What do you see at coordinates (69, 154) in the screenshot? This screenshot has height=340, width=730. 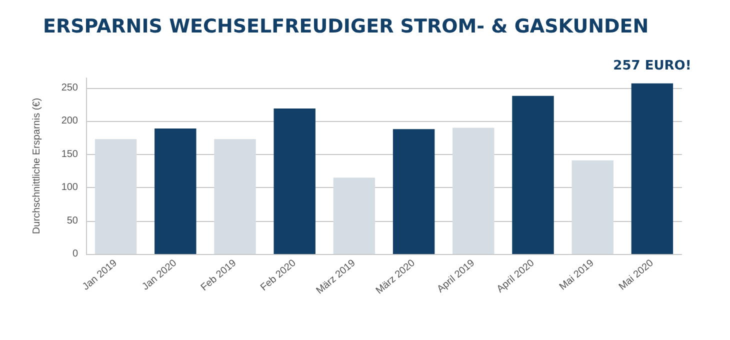 I see `y-tick-label: 150` at bounding box center [69, 154].